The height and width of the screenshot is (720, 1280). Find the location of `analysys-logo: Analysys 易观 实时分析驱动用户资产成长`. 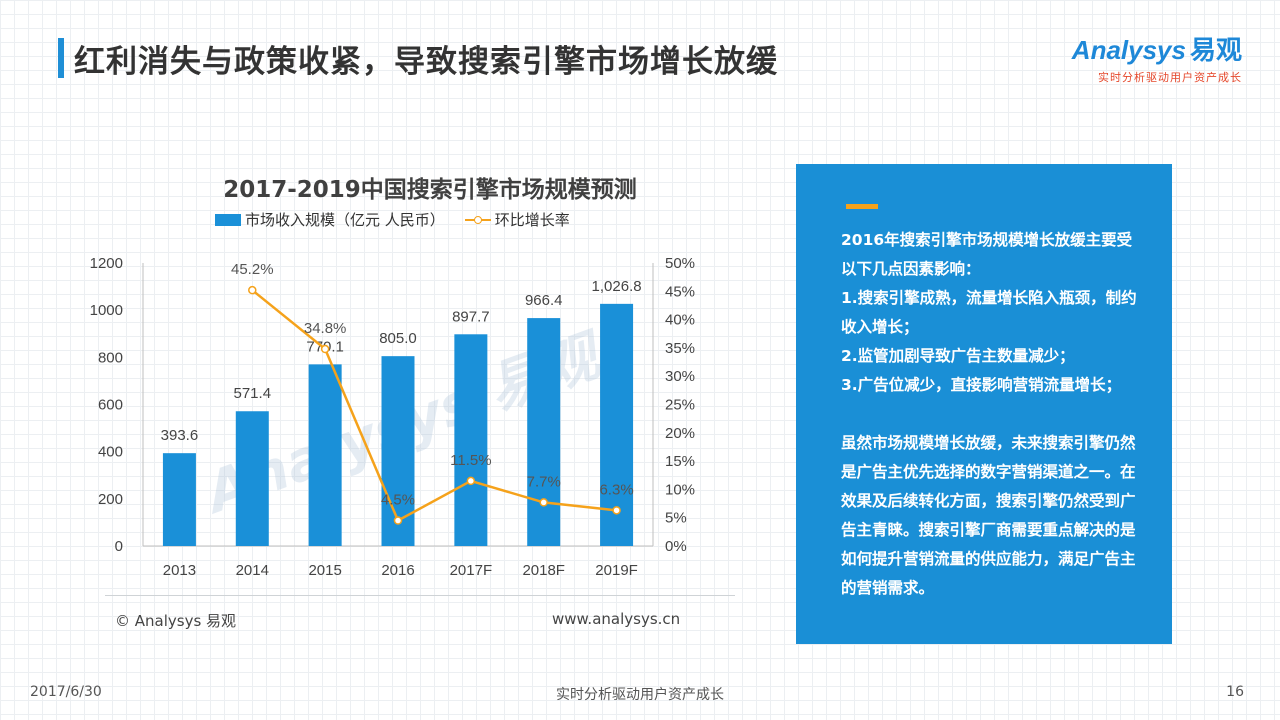

analysys-logo: Analysys 易观 实时分析驱动用户资产成长 is located at coordinates (1157, 57).